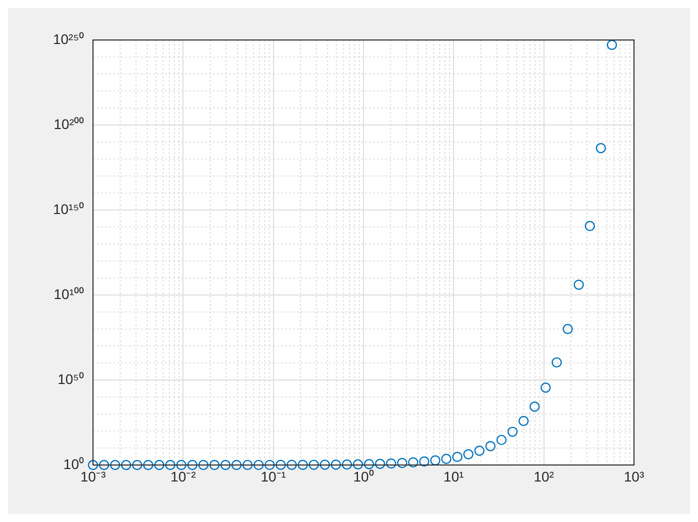 Image resolution: width=698 pixels, height=522 pixels. What do you see at coordinates (68, 38) in the screenshot?
I see `y-tick-label: 10²⁵⁰` at bounding box center [68, 38].